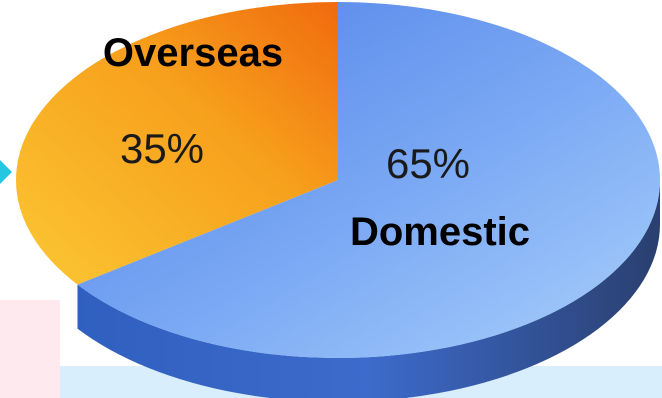  Describe the element at coordinates (193, 53) in the screenshot. I see `label-overseas: Overseas` at that location.